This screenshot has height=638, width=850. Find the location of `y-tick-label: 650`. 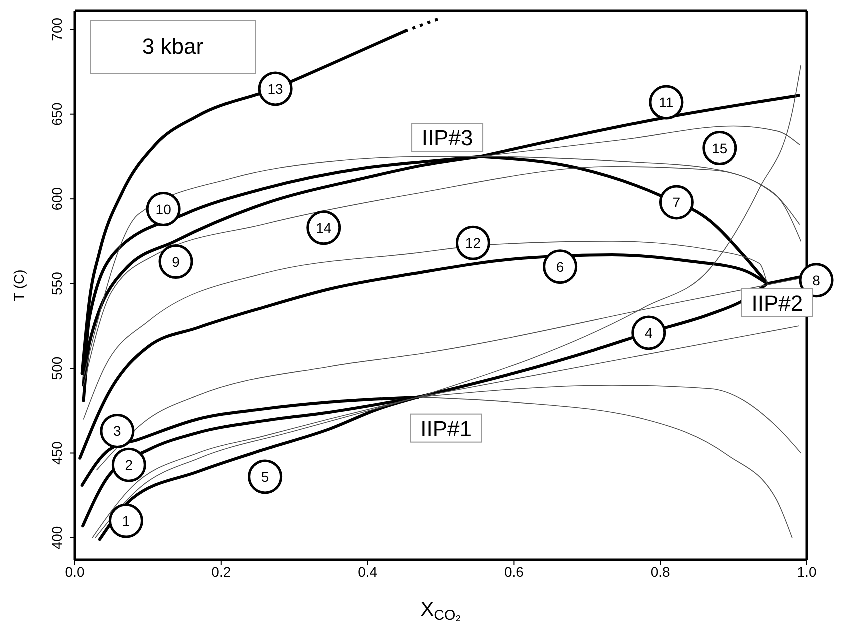

y-tick-label: 650 is located at coordinates (57, 114).